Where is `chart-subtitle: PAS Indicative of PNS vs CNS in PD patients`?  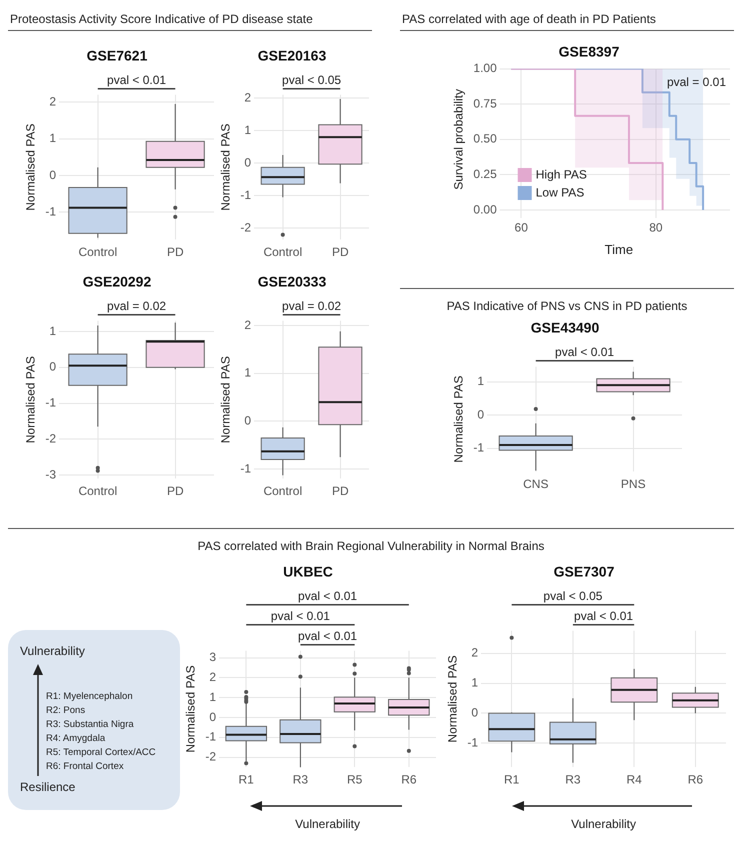 chart-subtitle: PAS Indicative of PNS vs CNS in PD patients is located at coordinates (567, 302).